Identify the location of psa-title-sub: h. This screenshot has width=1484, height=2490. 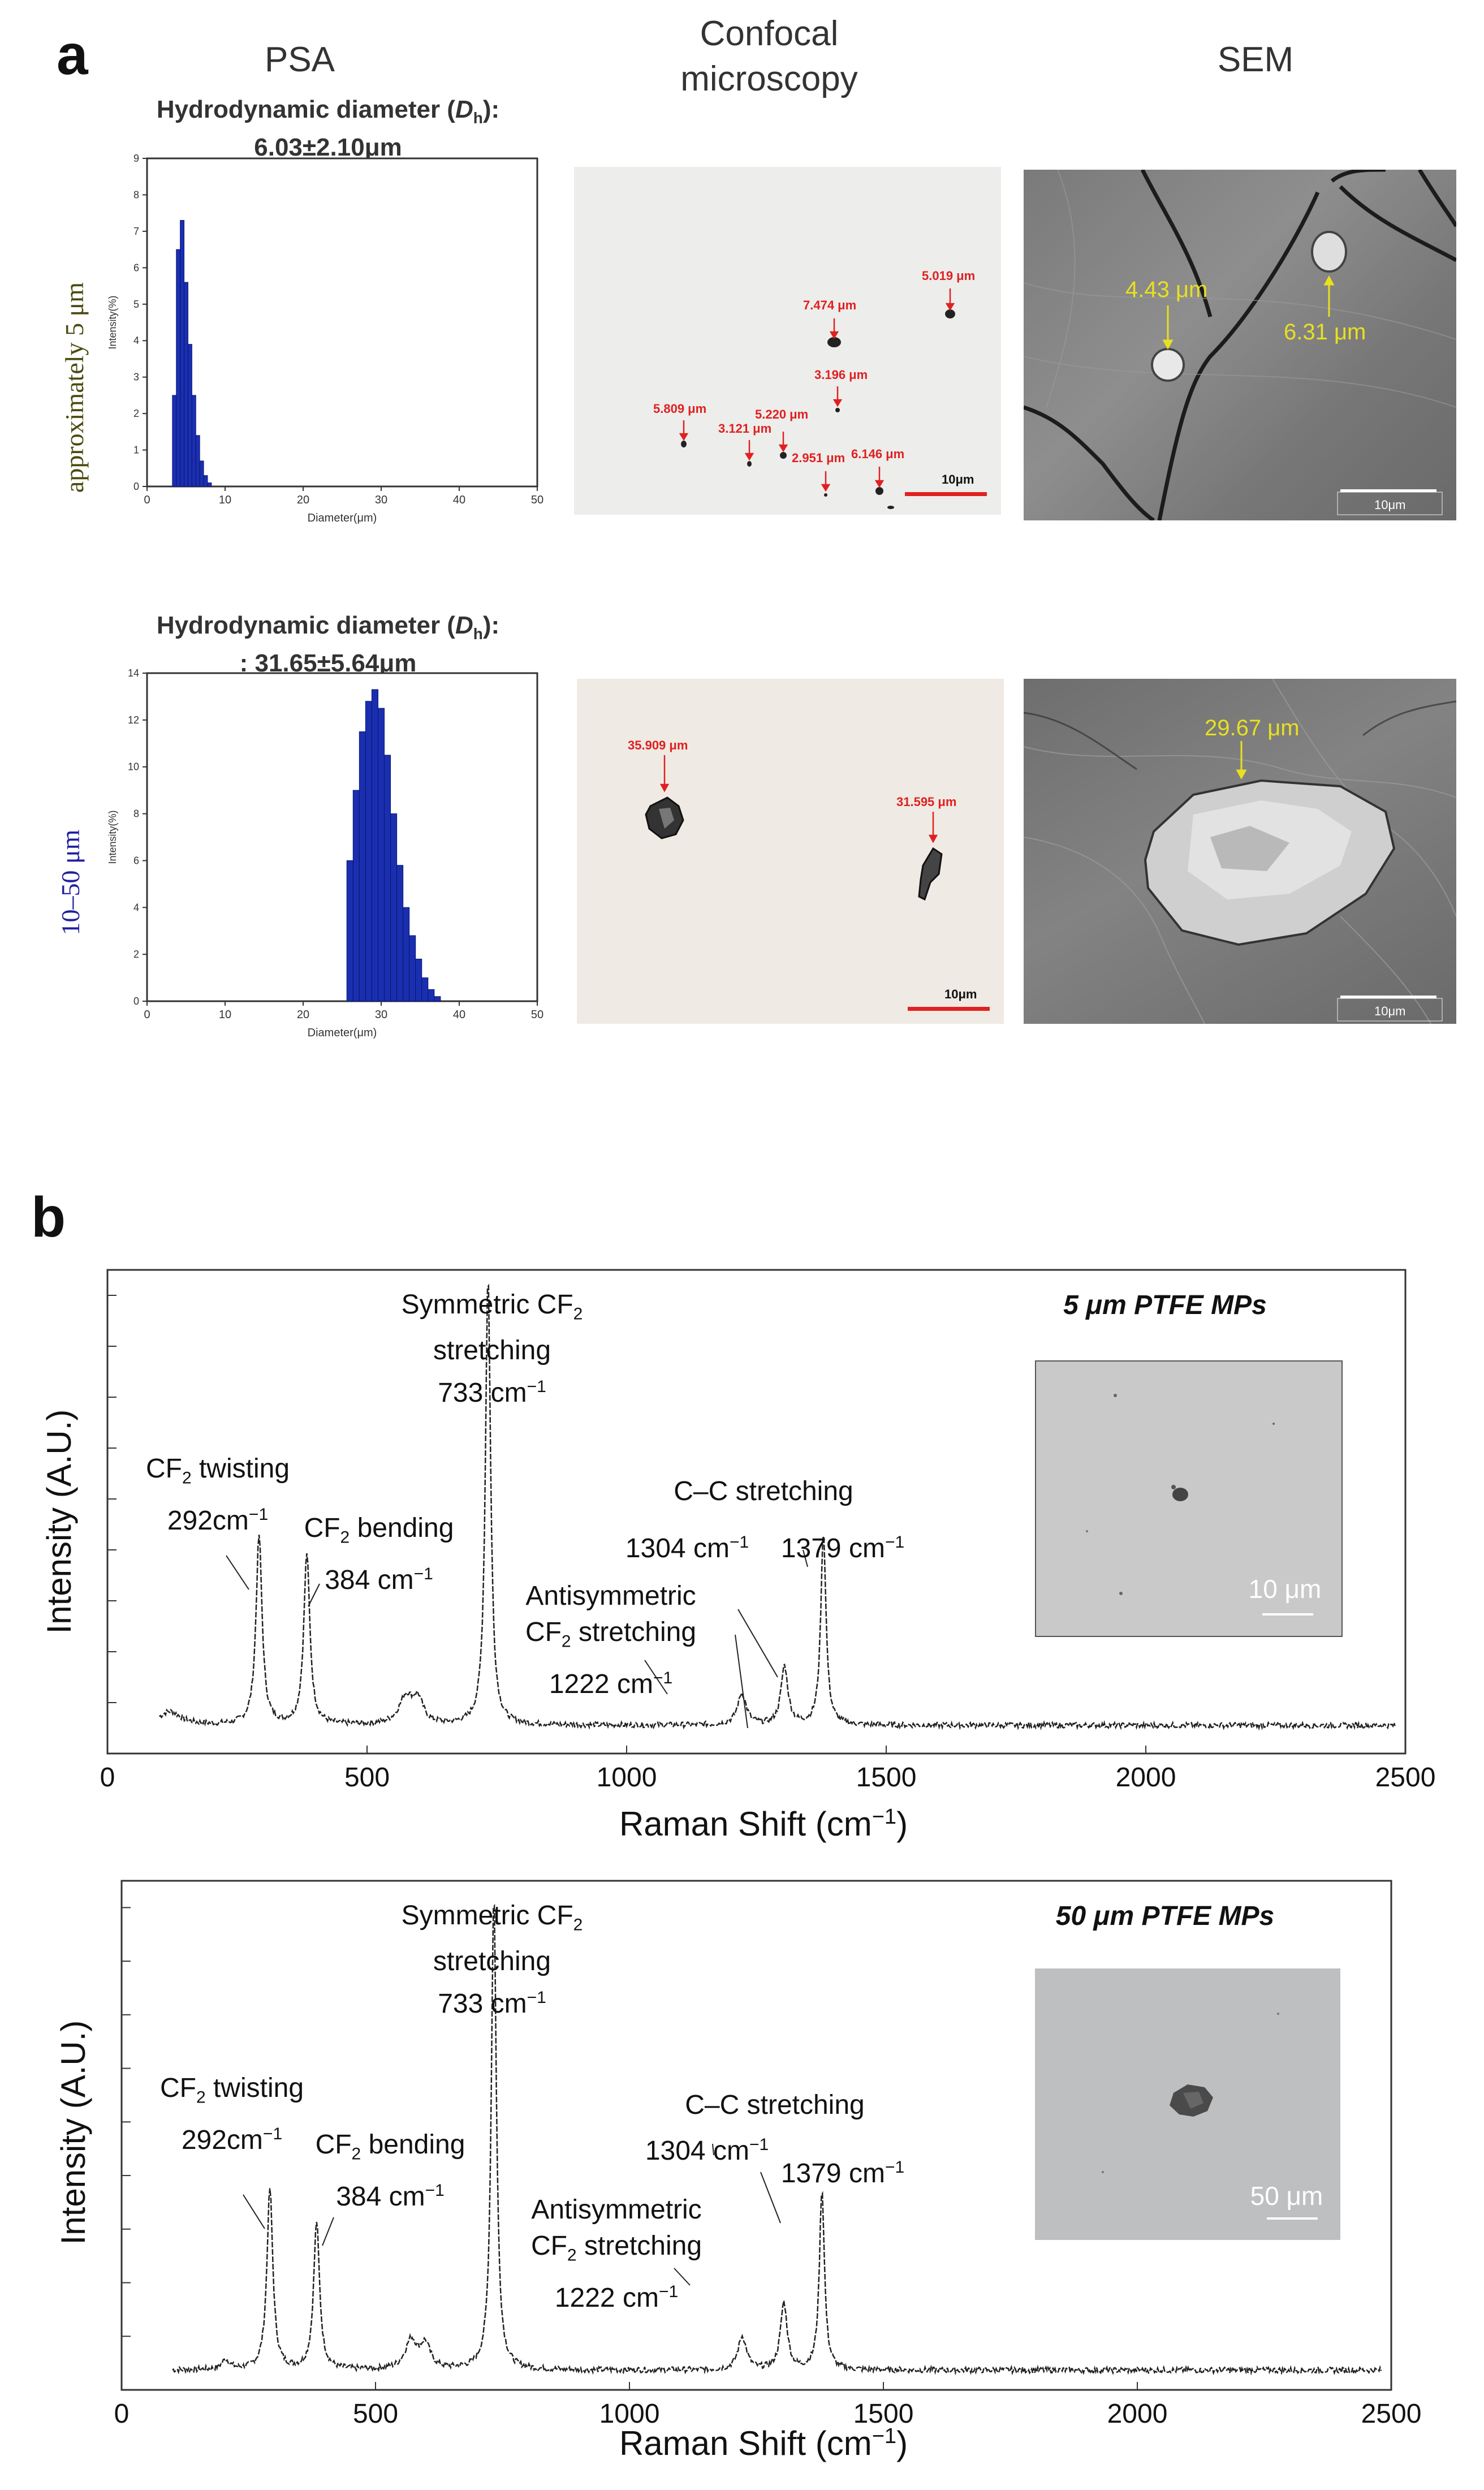
(478, 118).